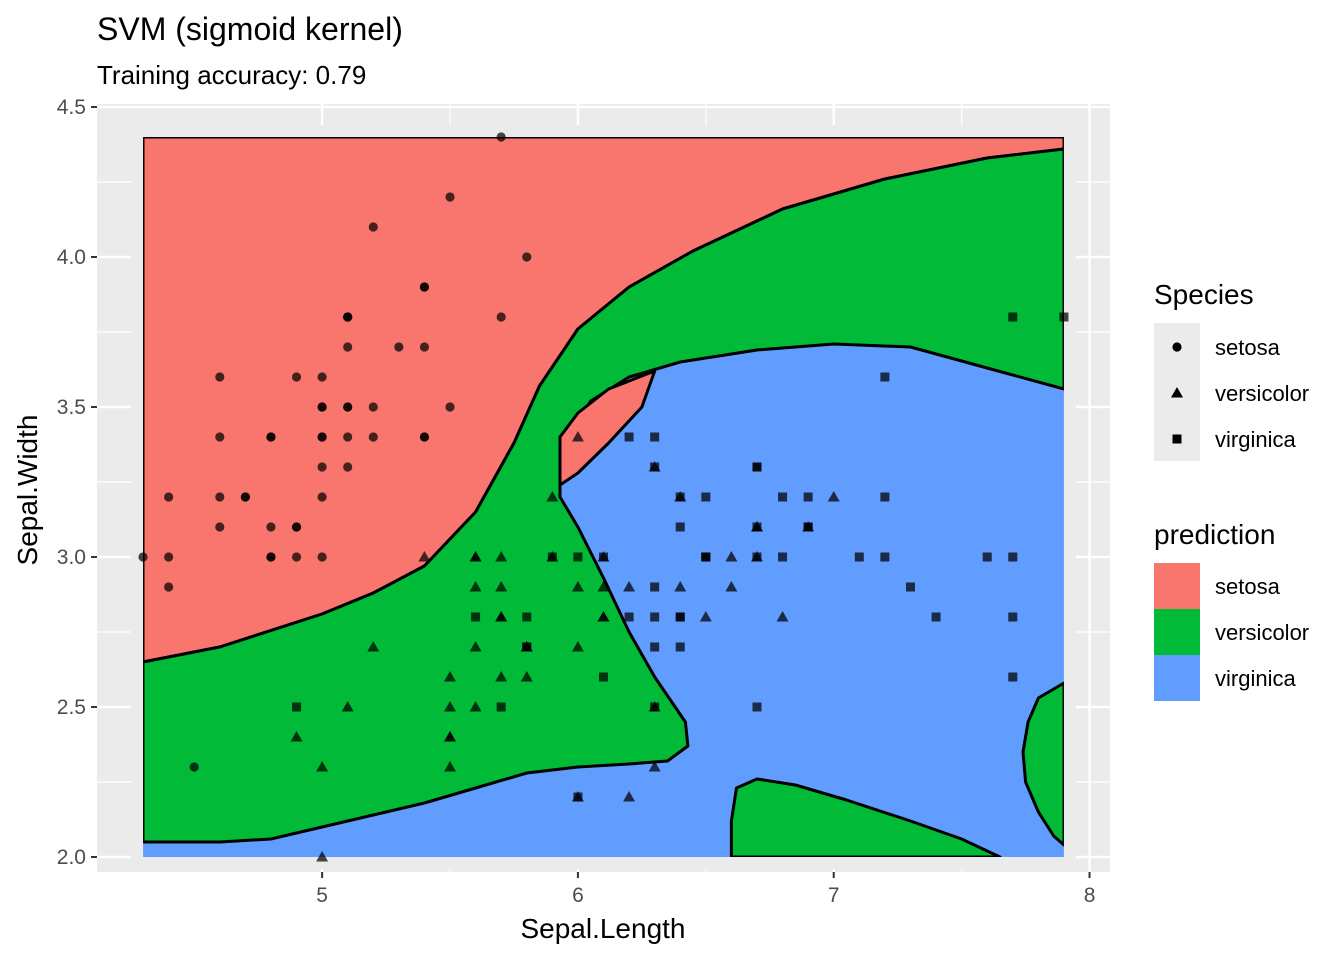  Describe the element at coordinates (71, 407) in the screenshot. I see `y-tick-label: 3.5` at that location.